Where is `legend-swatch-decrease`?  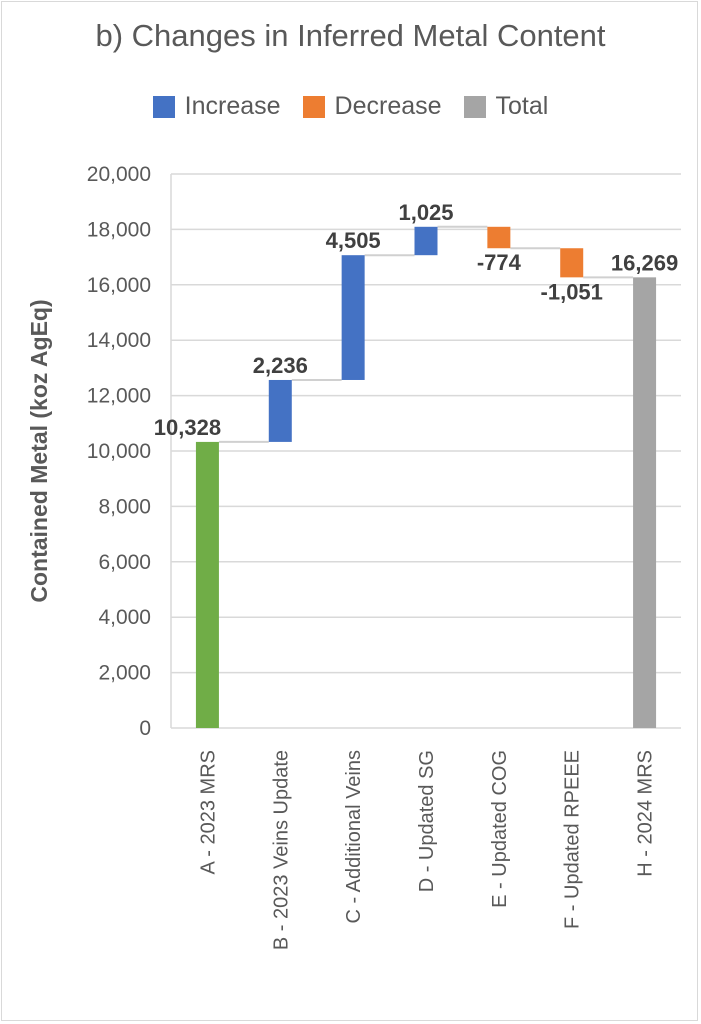
legend-swatch-decrease is located at coordinates (313, 106).